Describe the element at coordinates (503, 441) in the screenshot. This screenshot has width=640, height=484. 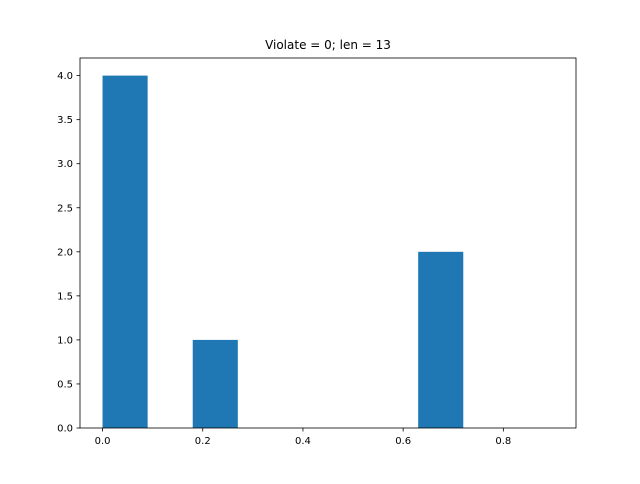
I see `x-tick-label: 0.8` at that location.